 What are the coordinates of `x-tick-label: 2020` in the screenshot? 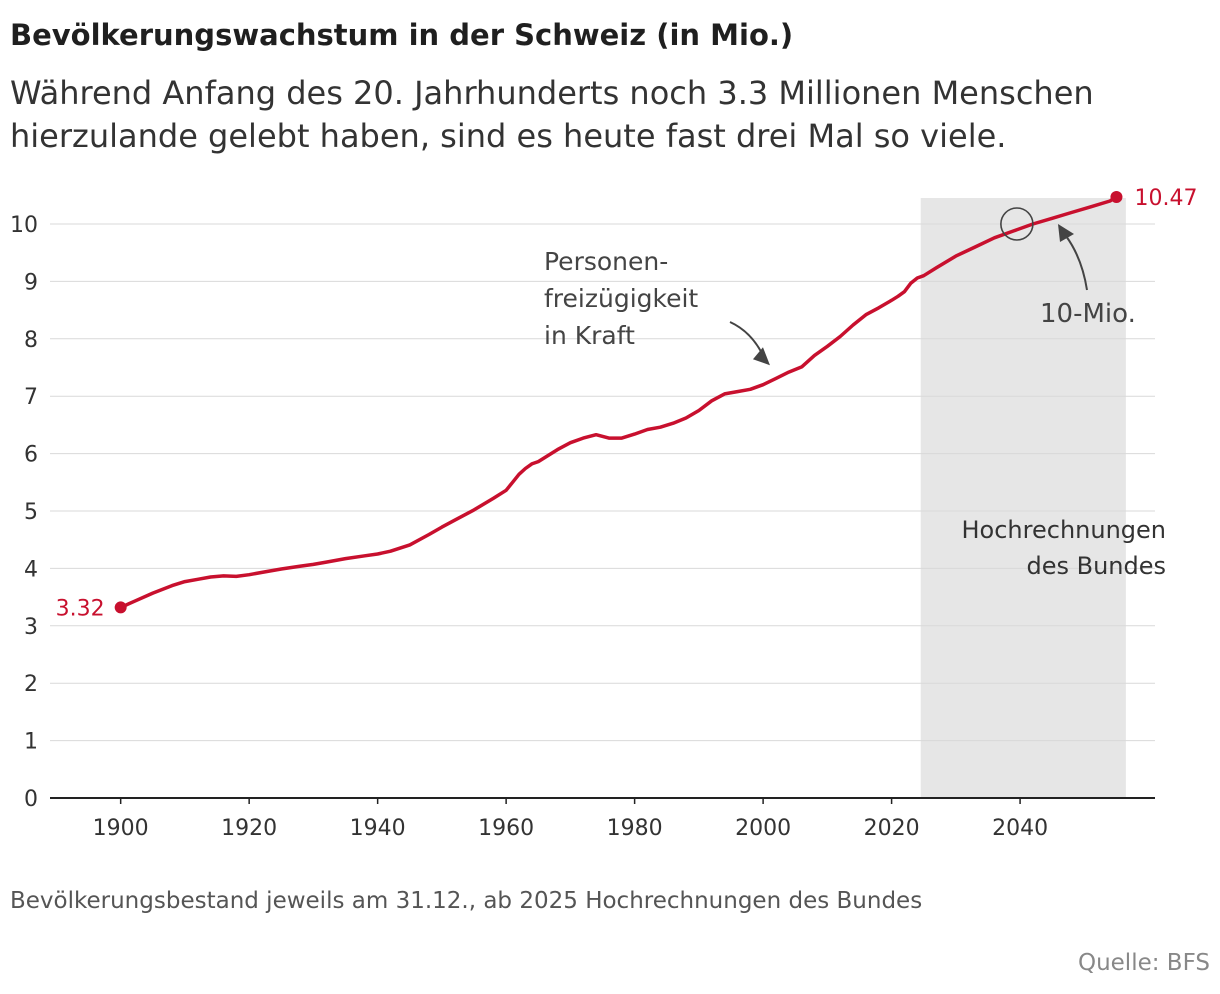 It's located at (892, 828).